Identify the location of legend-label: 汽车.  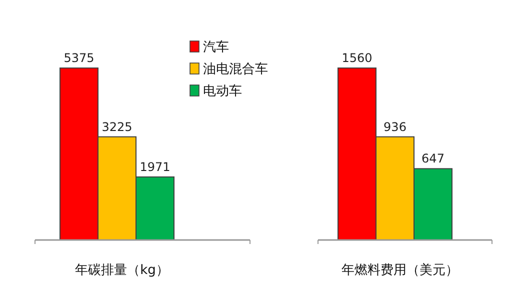
(216, 47).